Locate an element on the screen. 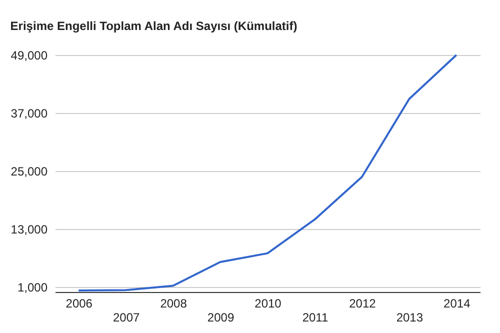 This screenshot has height=333, width=500. x-tick-label: 2011 is located at coordinates (315, 317).